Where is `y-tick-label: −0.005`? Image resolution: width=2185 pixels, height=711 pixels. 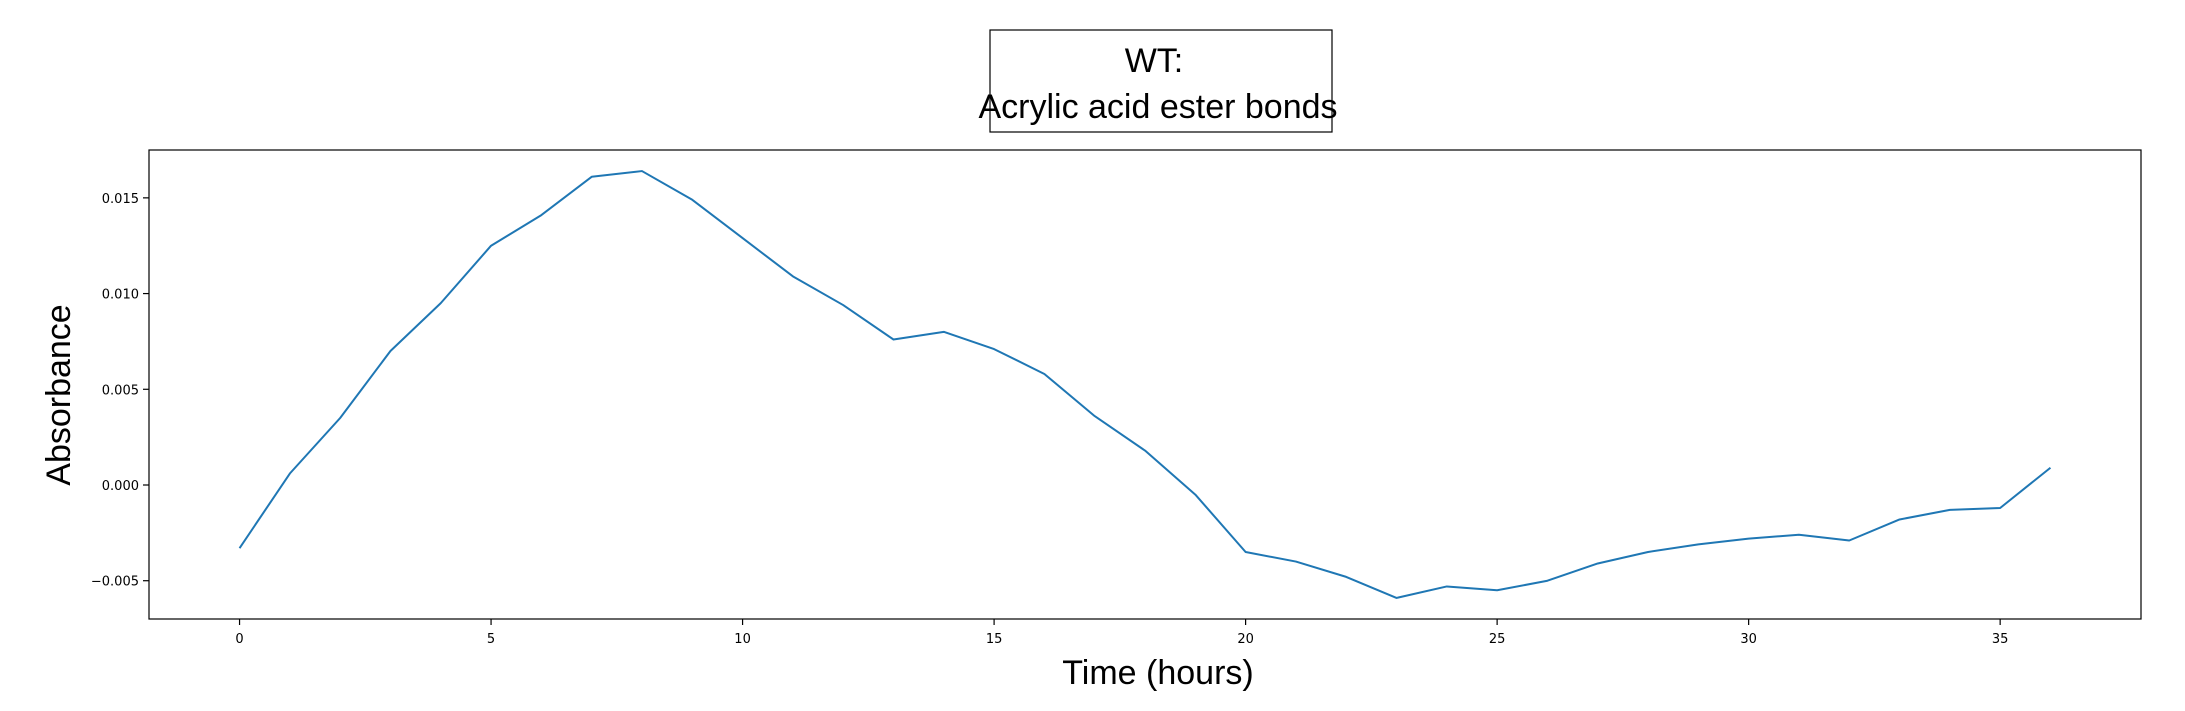 y-tick-label: −0.005 is located at coordinates (115, 582).